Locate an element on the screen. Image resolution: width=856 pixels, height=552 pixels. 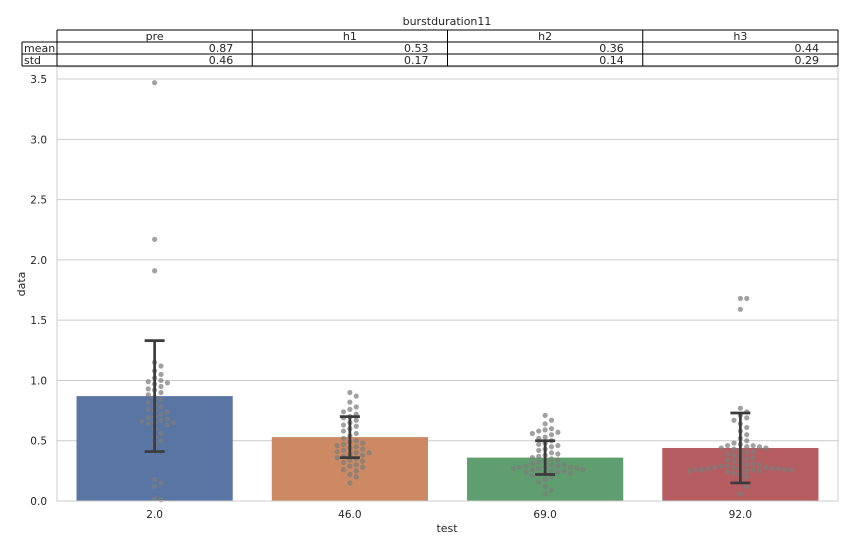
y-axis-label: data is located at coordinates (21, 284).